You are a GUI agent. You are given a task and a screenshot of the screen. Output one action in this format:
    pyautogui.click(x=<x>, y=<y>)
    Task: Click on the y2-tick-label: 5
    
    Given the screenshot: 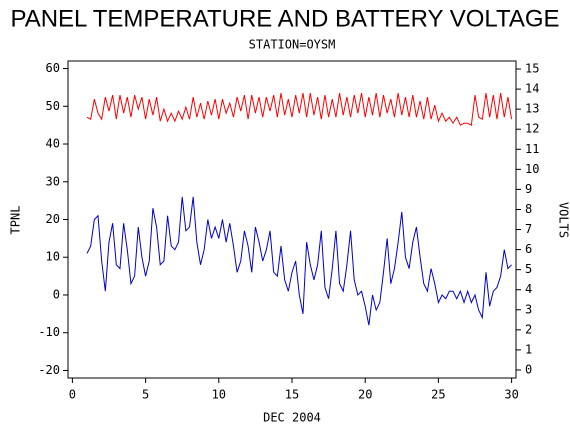 What is the action you would take?
    pyautogui.click(x=528, y=269)
    